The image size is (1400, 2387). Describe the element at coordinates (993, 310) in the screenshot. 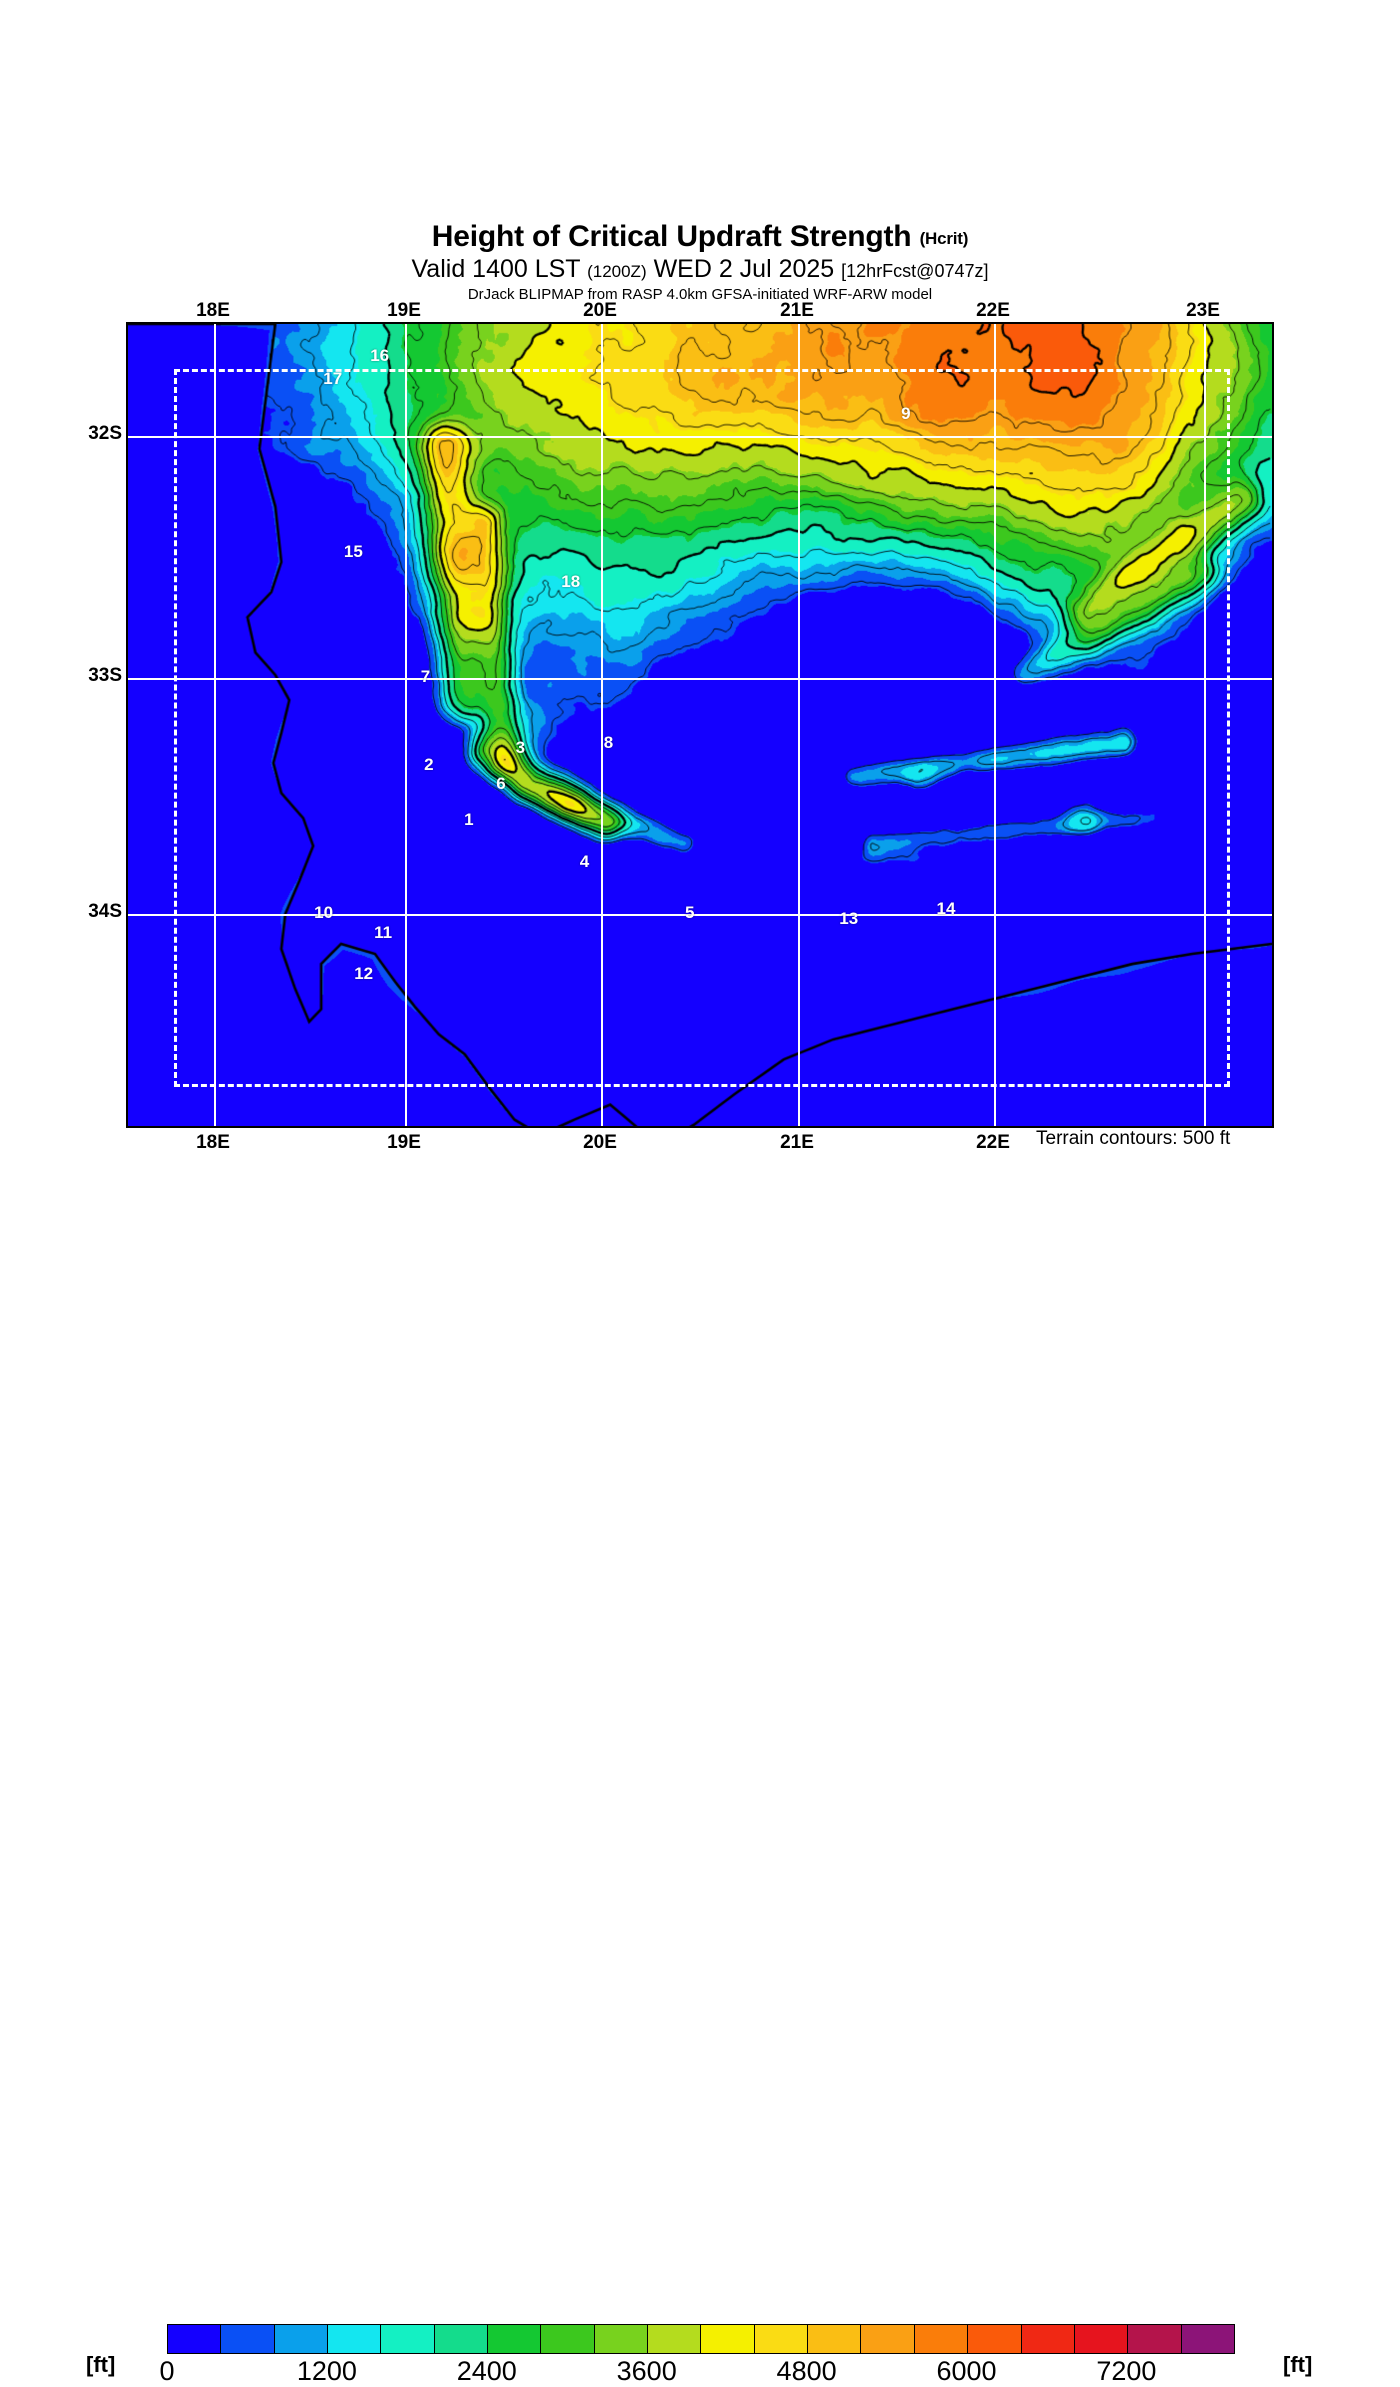

I see `lon-tick-top-4: 22E` at that location.